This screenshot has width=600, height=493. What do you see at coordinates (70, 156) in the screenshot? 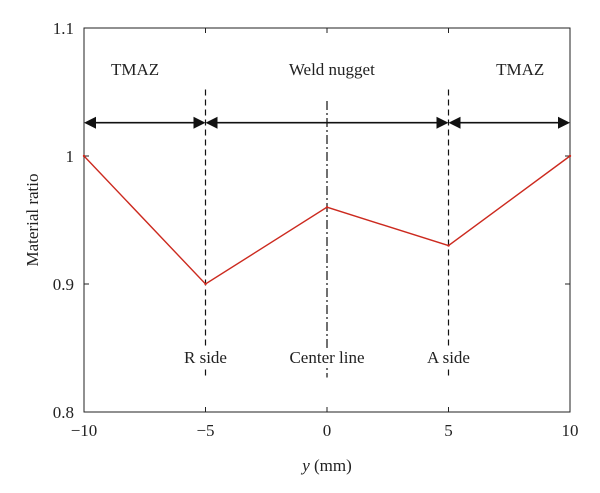
I see `y-tick-label: 1` at bounding box center [70, 156].